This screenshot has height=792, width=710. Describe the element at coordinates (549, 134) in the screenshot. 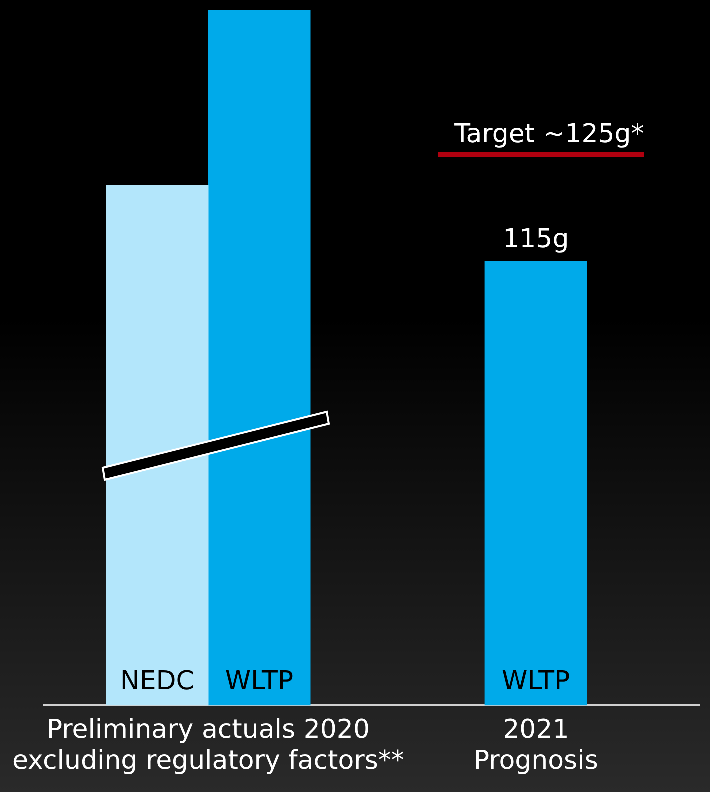

I see `ref-line-label: Target ~125g*` at that location.